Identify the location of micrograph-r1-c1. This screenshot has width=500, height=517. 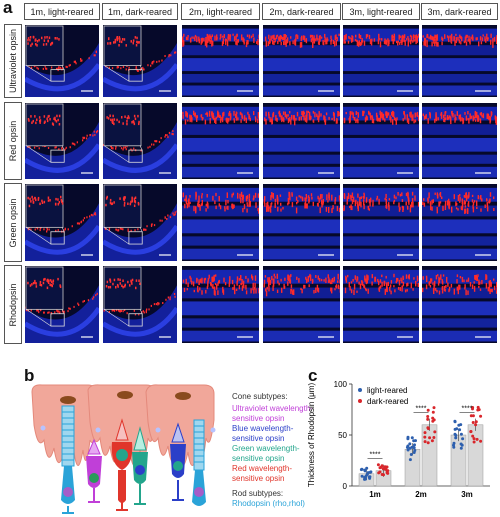
(140, 141).